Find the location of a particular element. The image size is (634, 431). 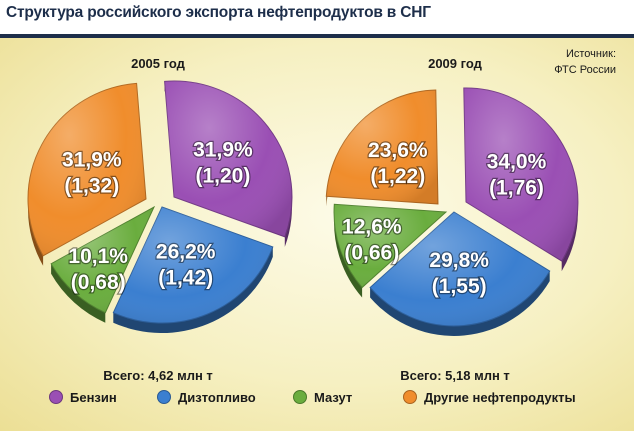

slice-percent-label: 34,0% is located at coordinates (517, 161).